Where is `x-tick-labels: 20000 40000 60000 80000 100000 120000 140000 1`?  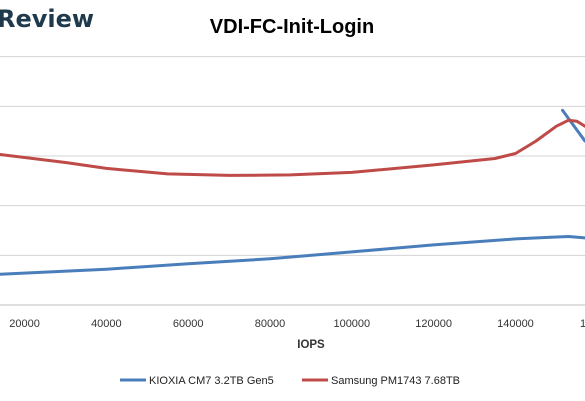
x-tick-labels: 20000 40000 60000 80000 100000 120000 140000 1 is located at coordinates (297, 324).